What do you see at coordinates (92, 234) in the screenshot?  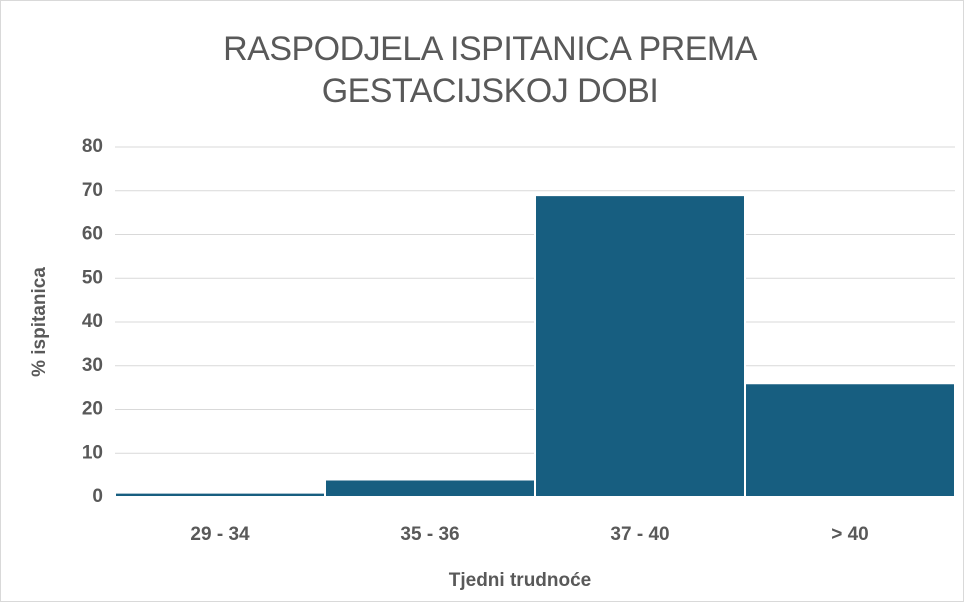 I see `y-tick-label: 60` at bounding box center [92, 234].